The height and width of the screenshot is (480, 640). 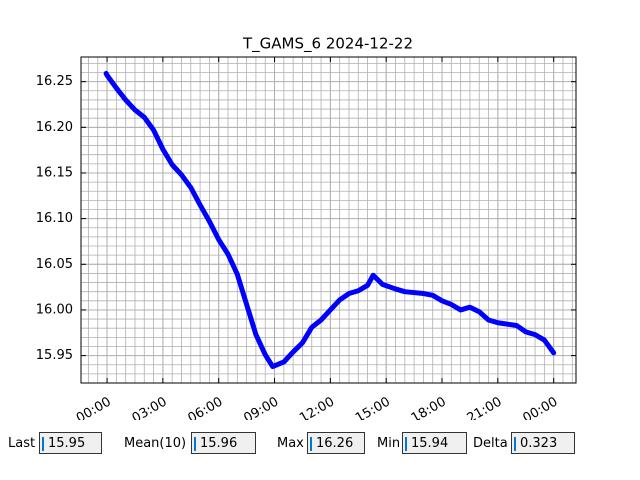 What do you see at coordinates (223, 443) in the screenshot?
I see `status-value: 15.96` at bounding box center [223, 443].